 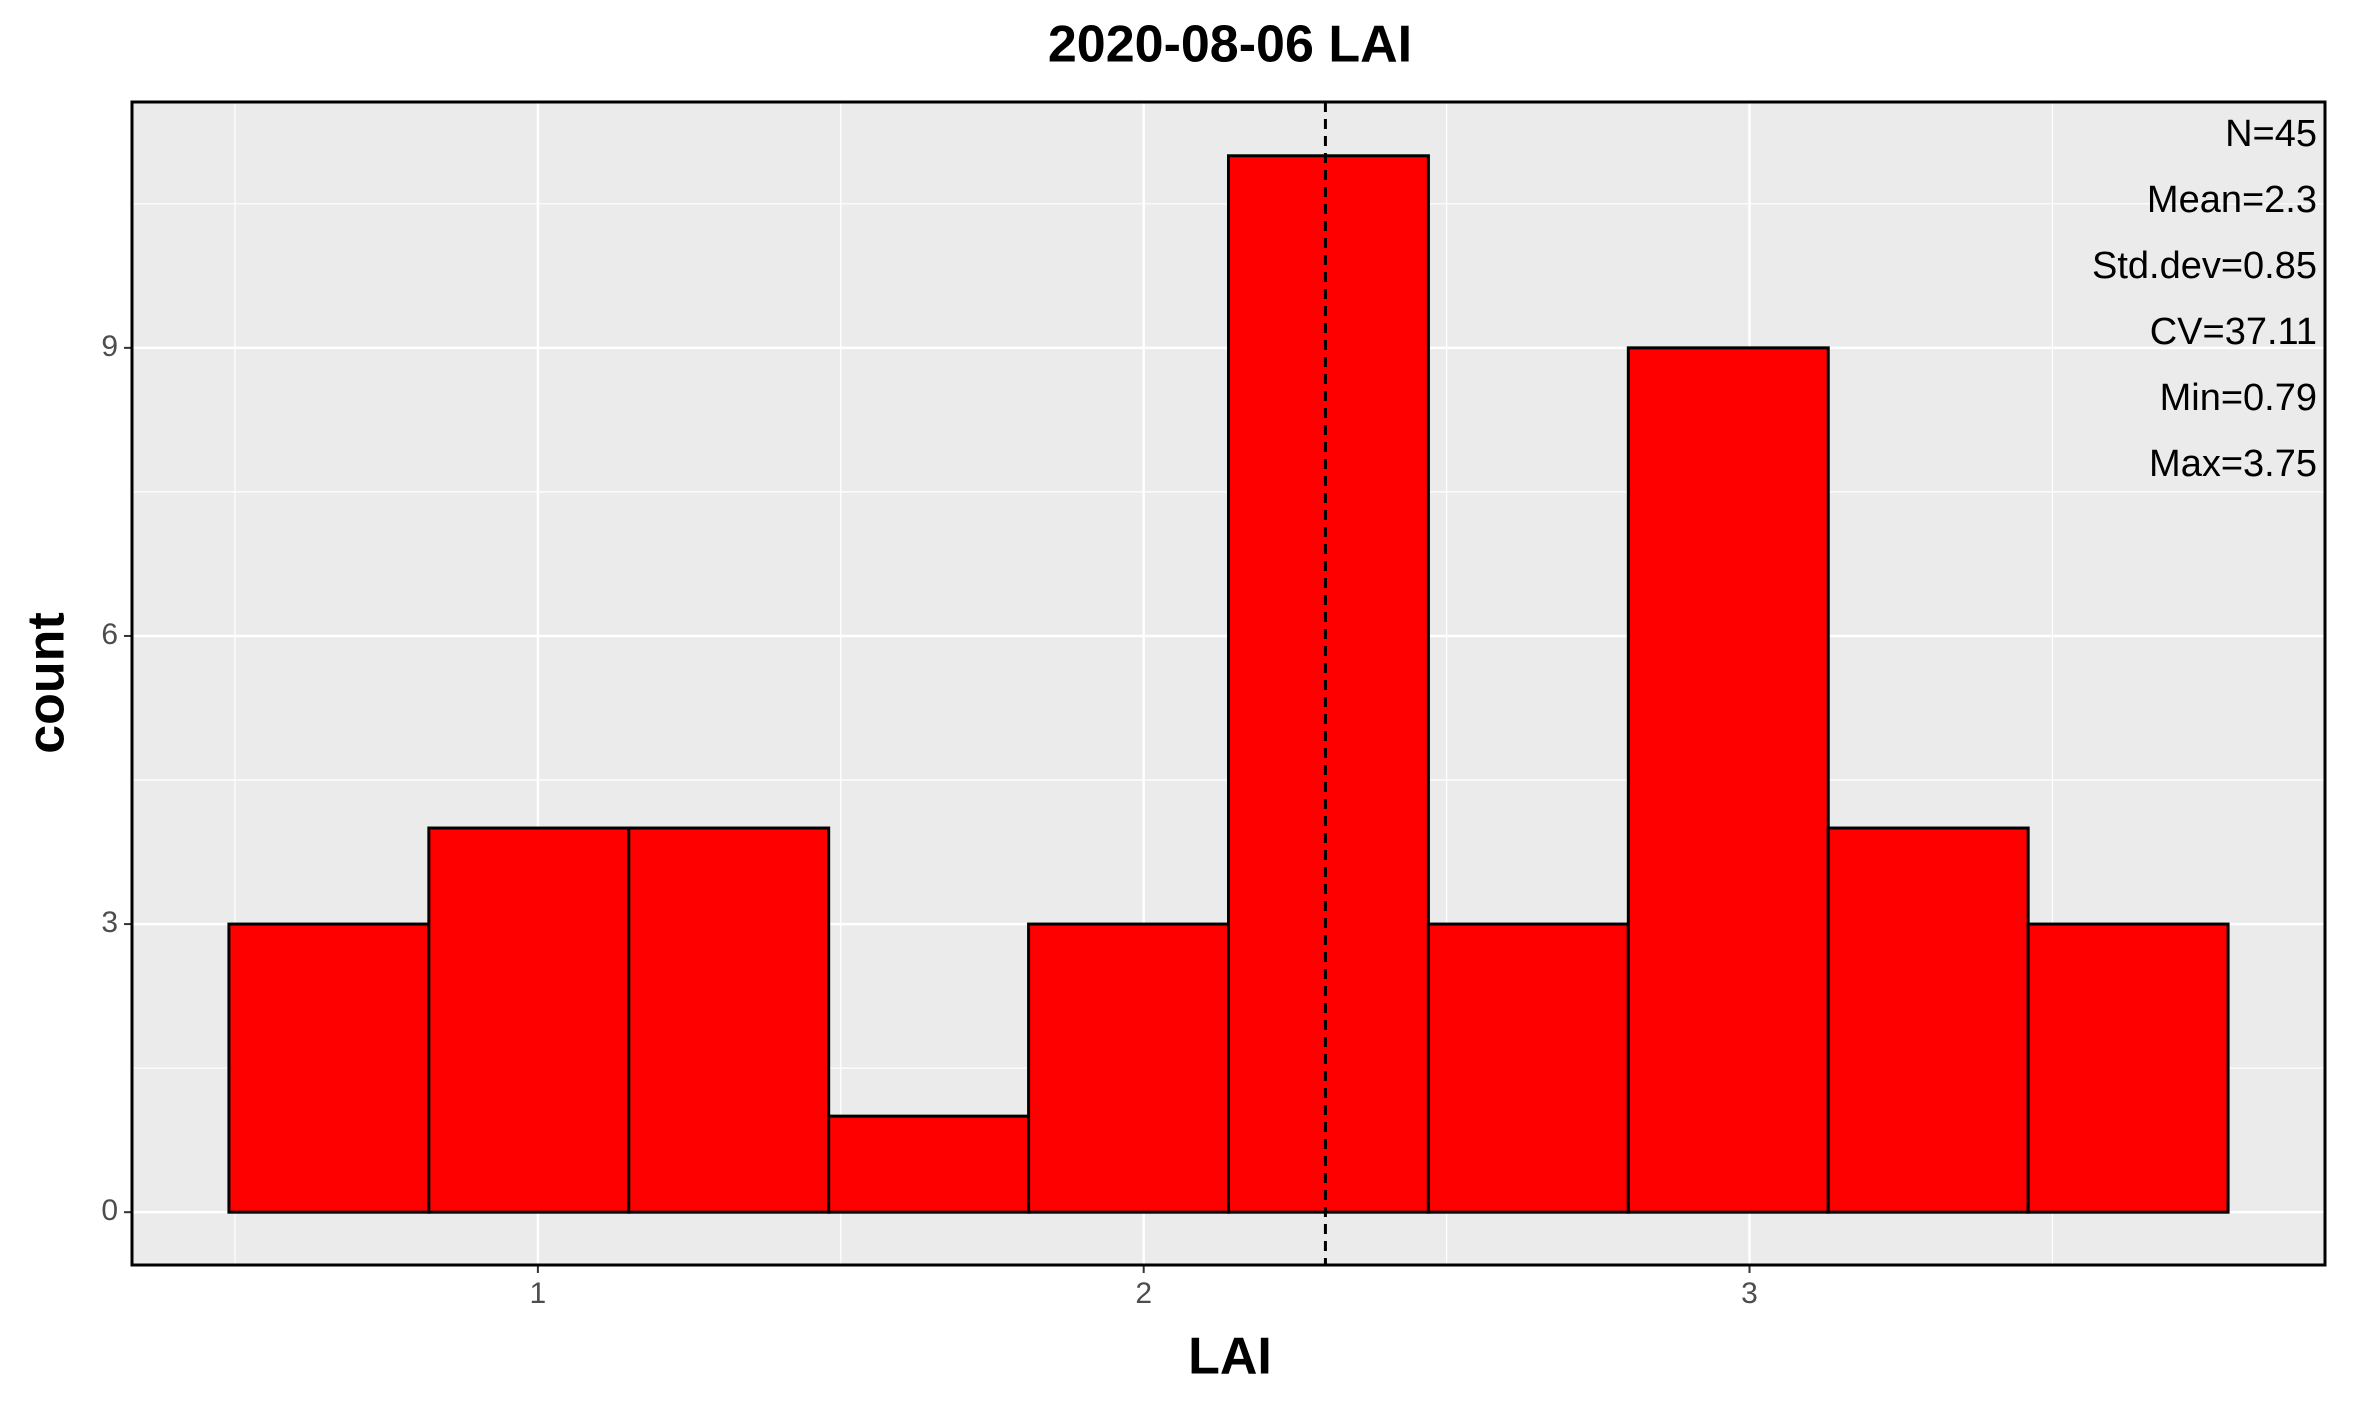 What do you see at coordinates (109, 1210) in the screenshot?
I see `y-tick-label: 0` at bounding box center [109, 1210].